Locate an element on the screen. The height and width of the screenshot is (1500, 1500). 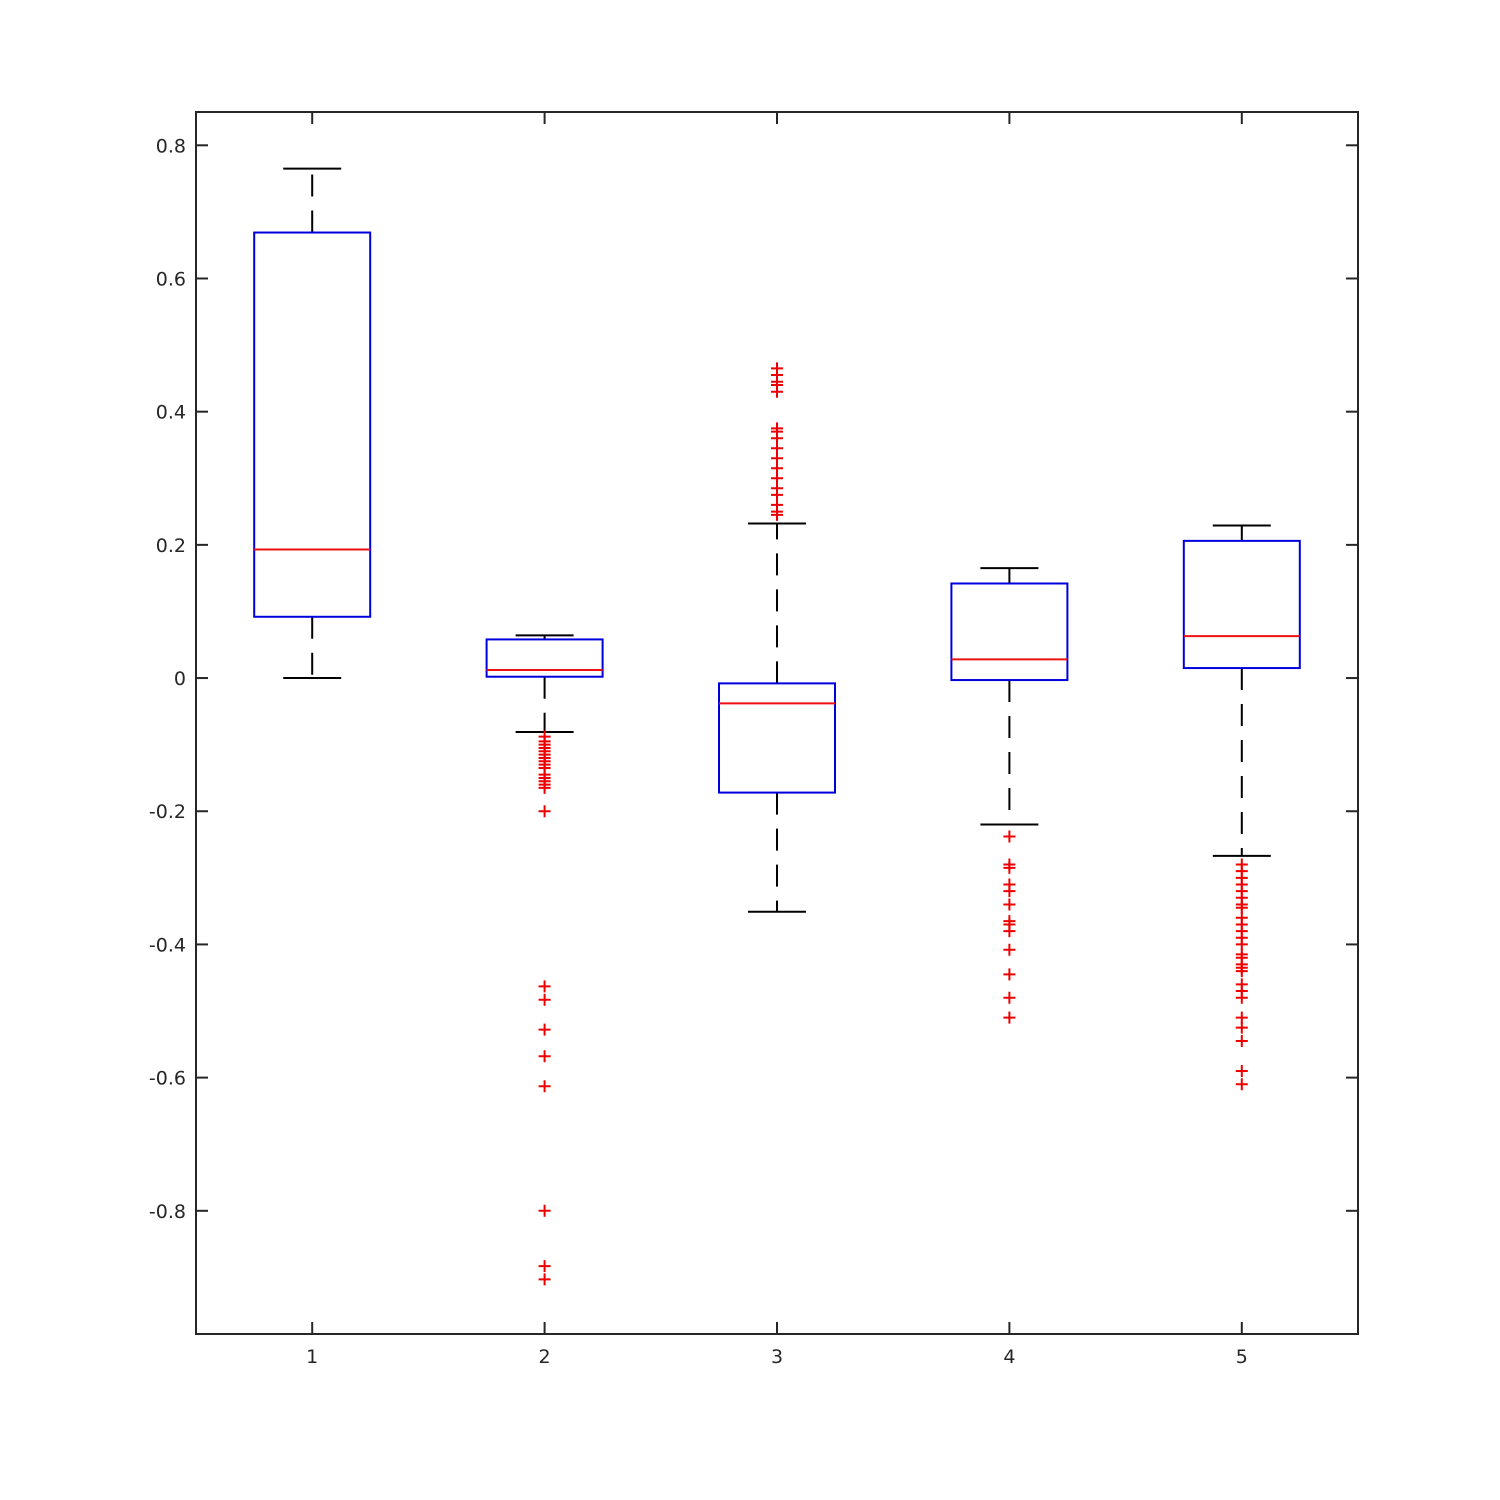
y-tick-label: 0.6 is located at coordinates (171, 279).